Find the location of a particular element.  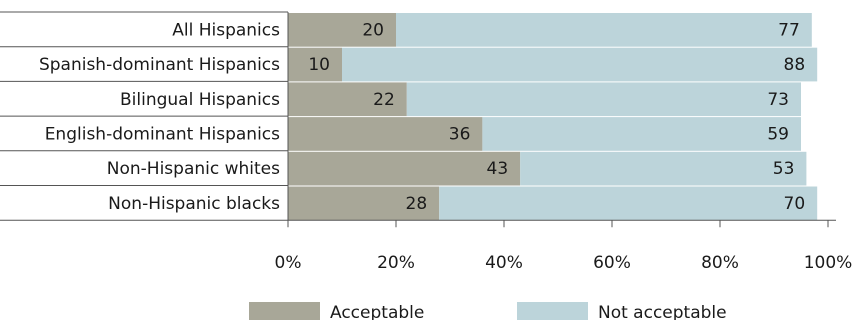

value-label: 77 is located at coordinates (789, 30).